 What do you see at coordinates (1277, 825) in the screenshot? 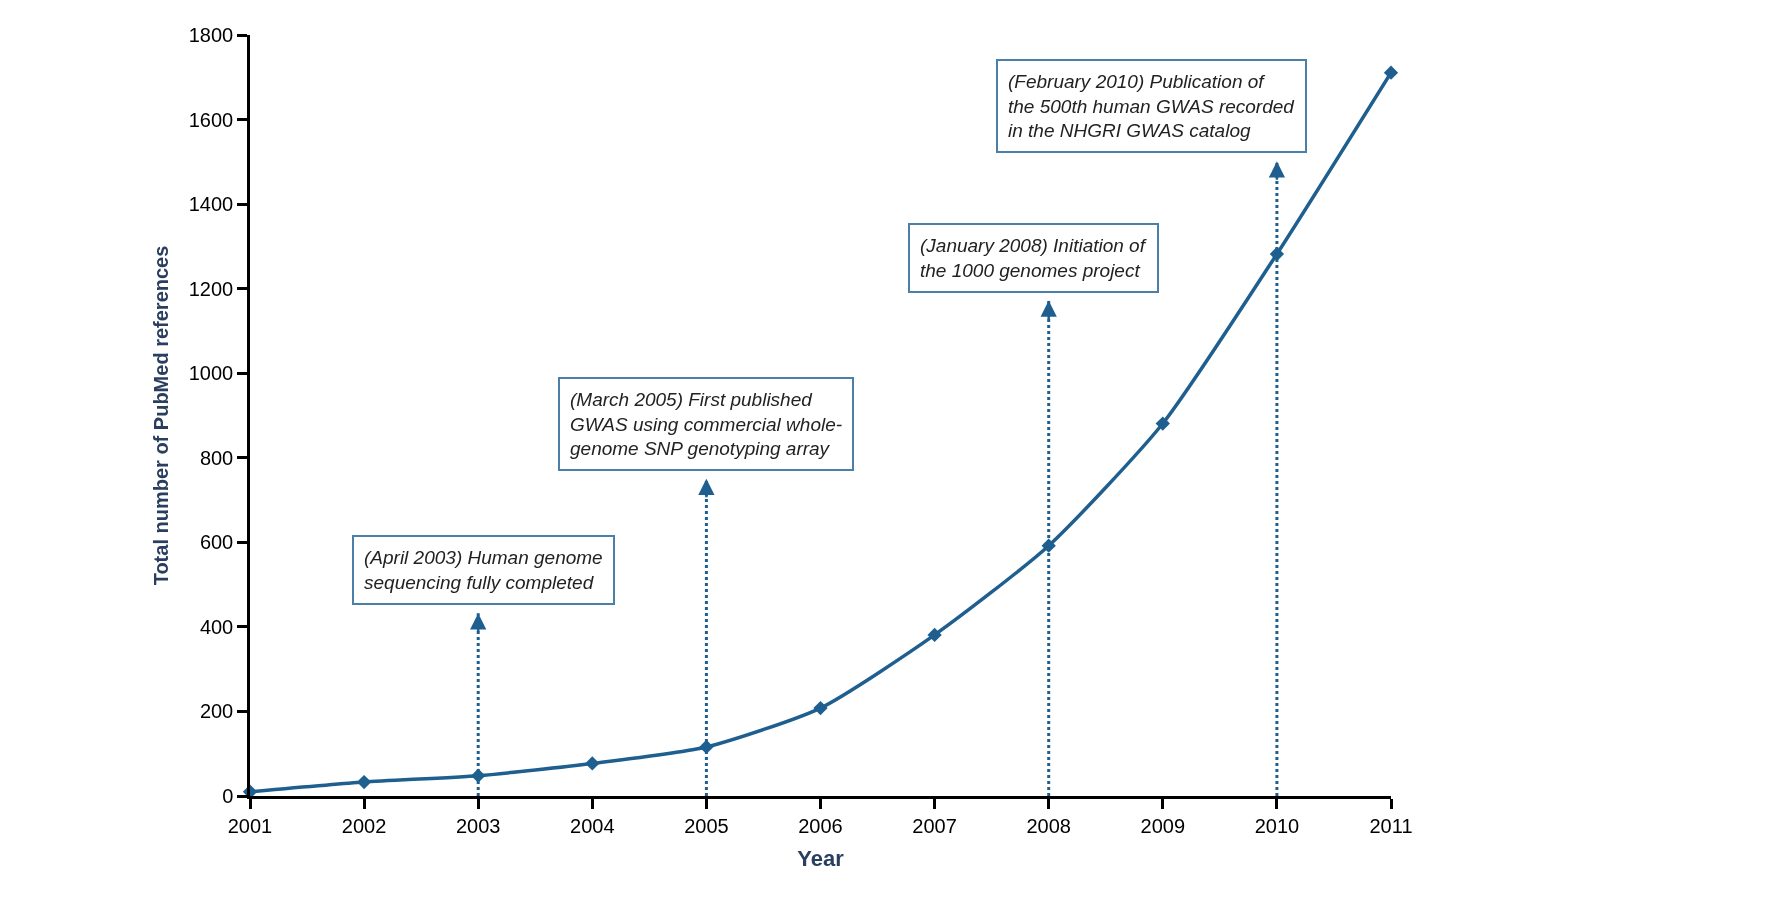
I see `x-tick-label: 2010` at bounding box center [1277, 825].